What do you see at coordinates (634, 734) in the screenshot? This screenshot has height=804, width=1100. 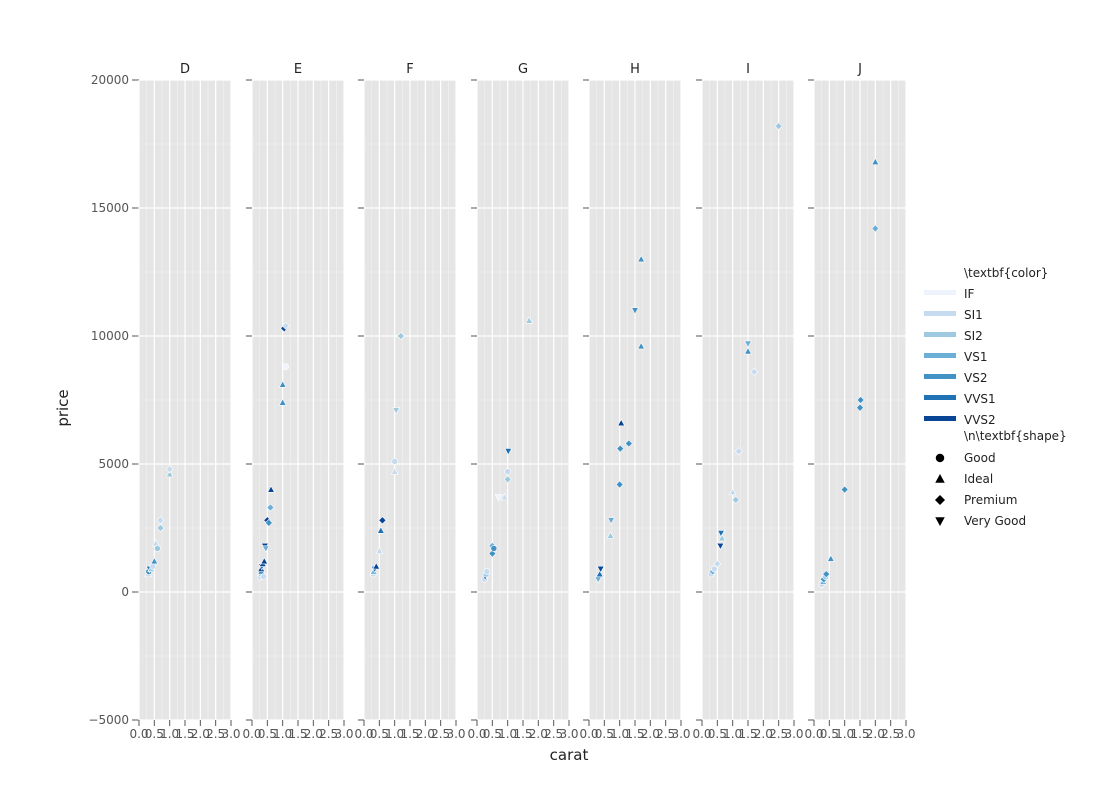 I see `x-tick-label: 1.5` at bounding box center [634, 734].